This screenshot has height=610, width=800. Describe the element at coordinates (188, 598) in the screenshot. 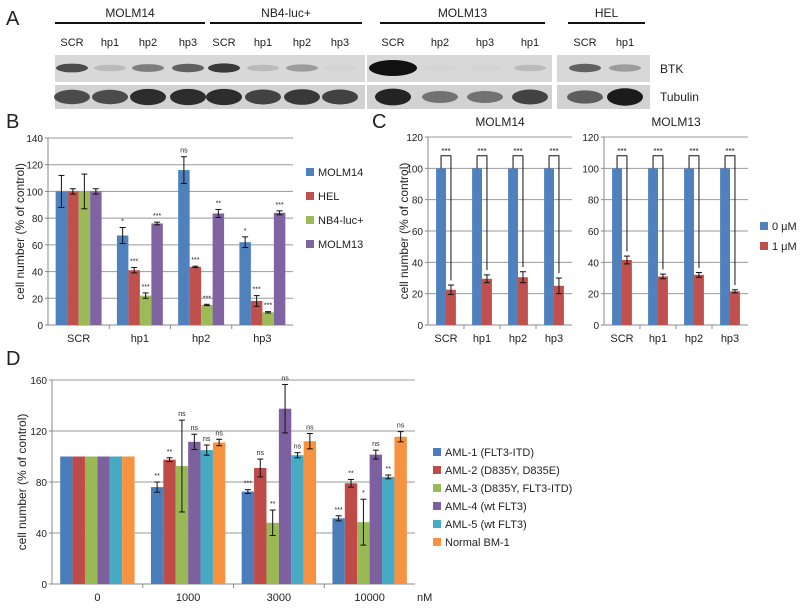

I see `x-tick-label: 1000` at that location.